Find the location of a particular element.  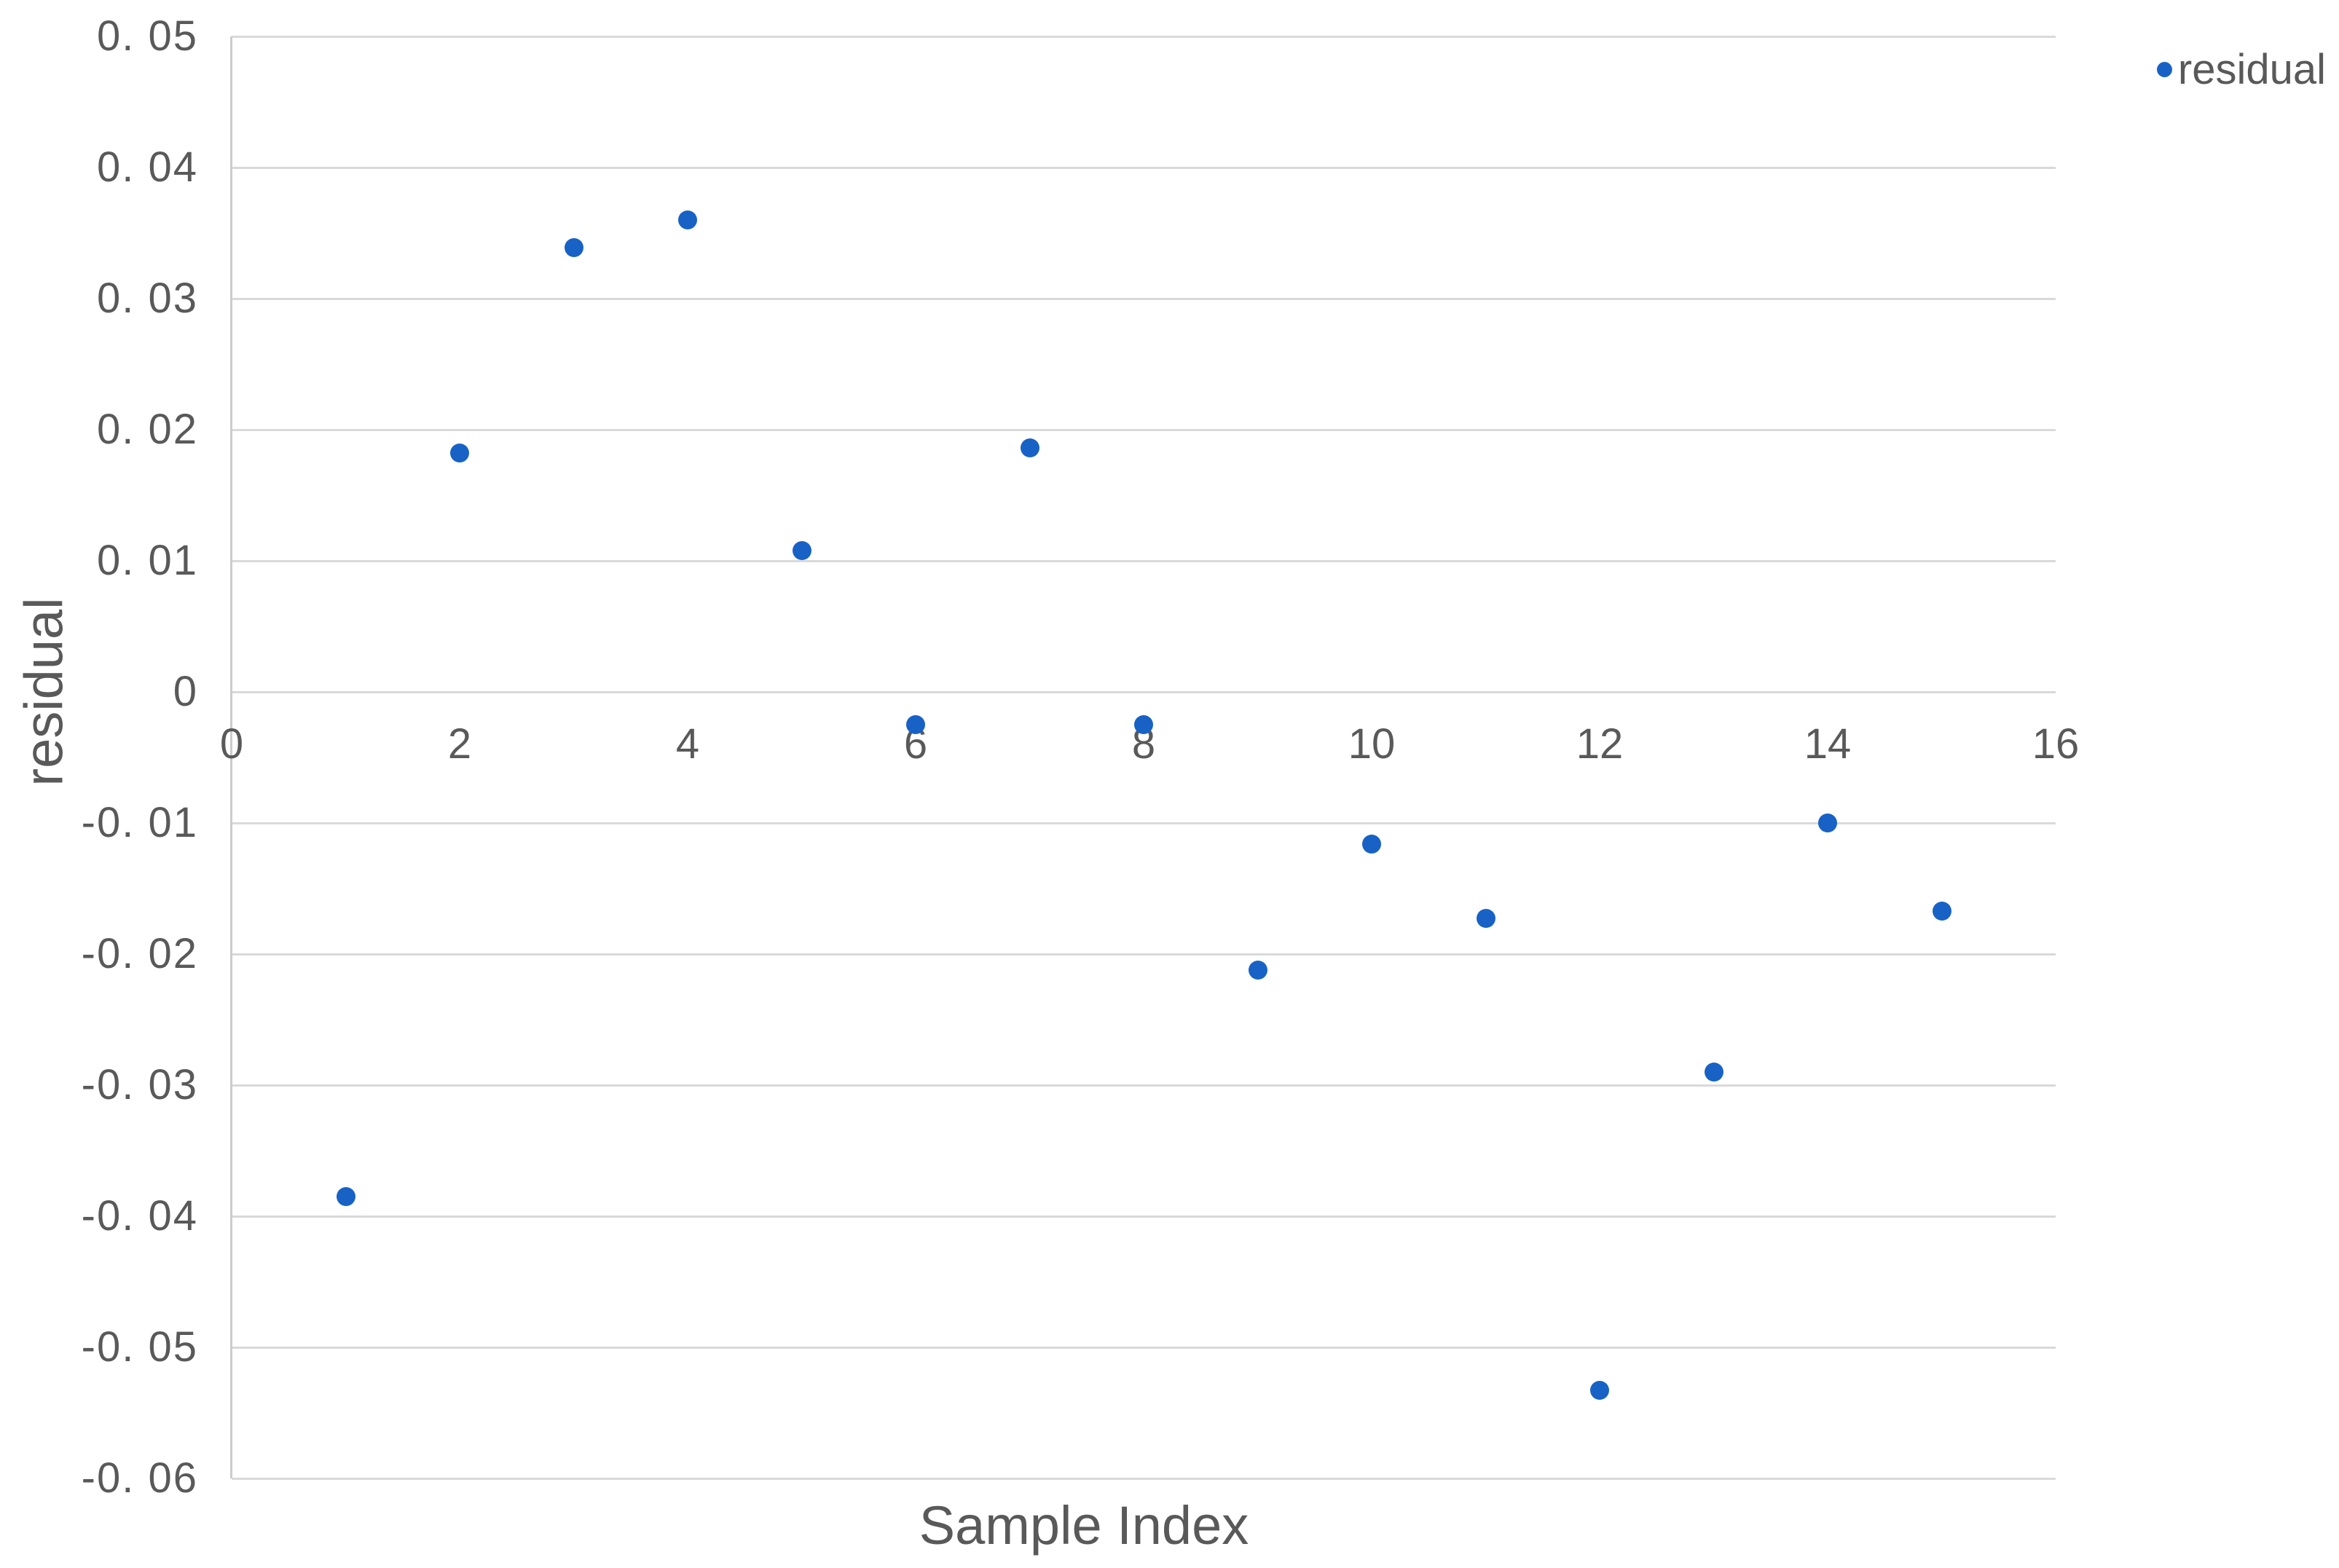

y-tick-label: -0. 03 is located at coordinates (139, 1084).